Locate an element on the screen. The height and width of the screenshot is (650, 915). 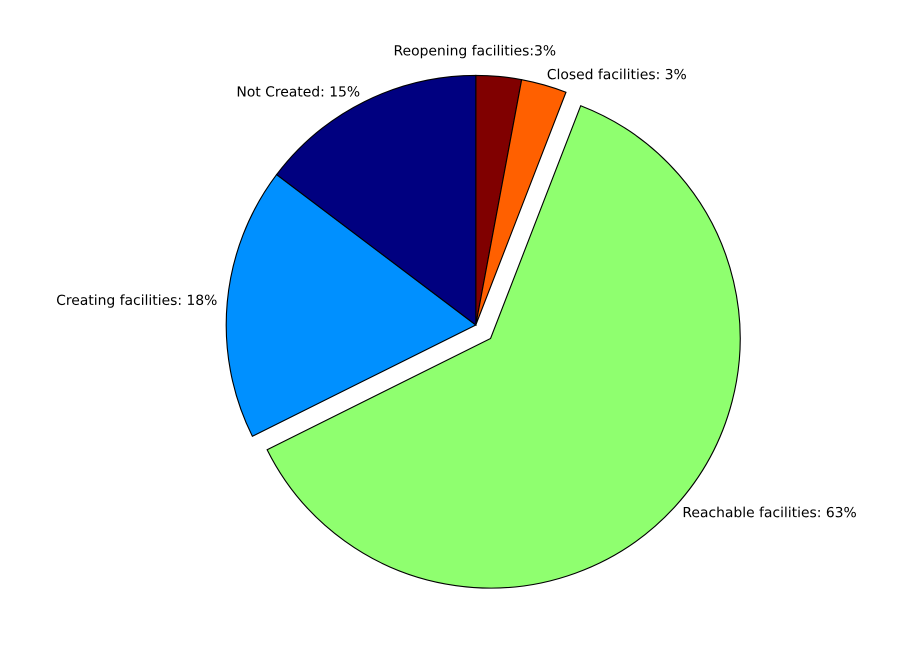
slice-label: Reachable facilities: 63% is located at coordinates (770, 512).